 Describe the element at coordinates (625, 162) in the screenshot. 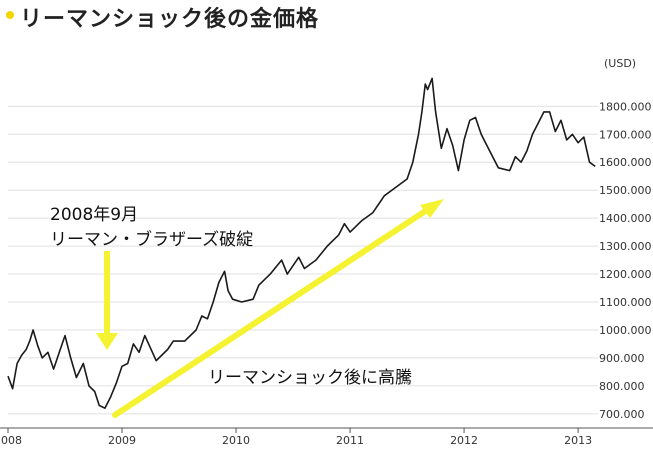

I see `y-tick-label: 1600.000` at that location.